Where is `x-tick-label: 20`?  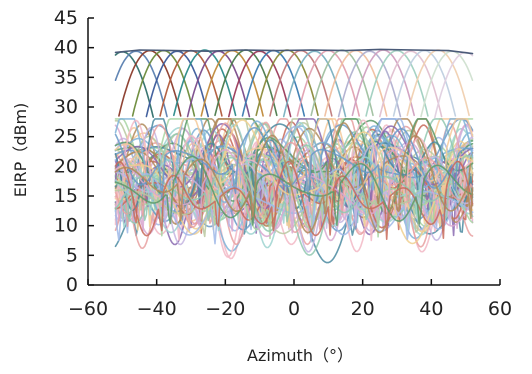
x-tick-label: 20 is located at coordinates (363, 309).